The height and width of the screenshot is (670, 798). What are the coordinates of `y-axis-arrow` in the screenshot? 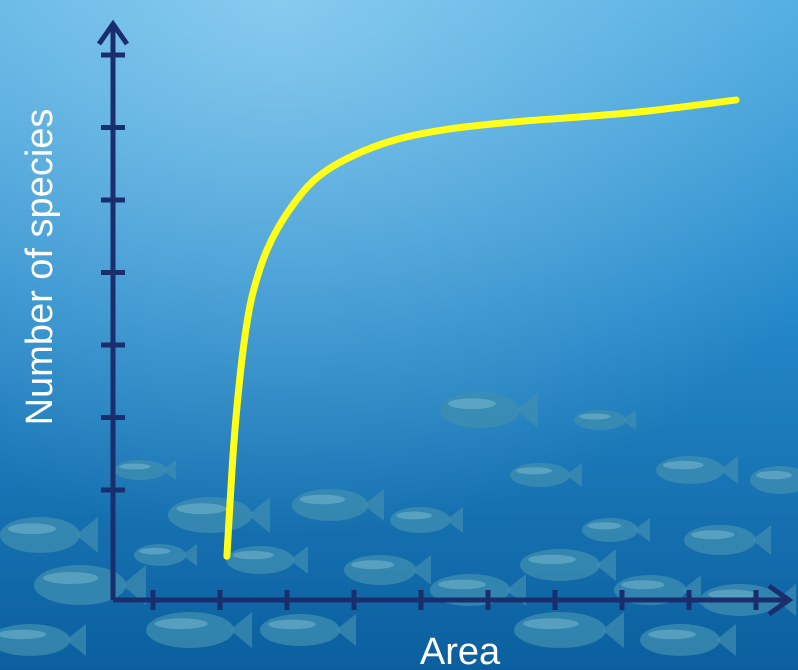 It's located at (113, 32).